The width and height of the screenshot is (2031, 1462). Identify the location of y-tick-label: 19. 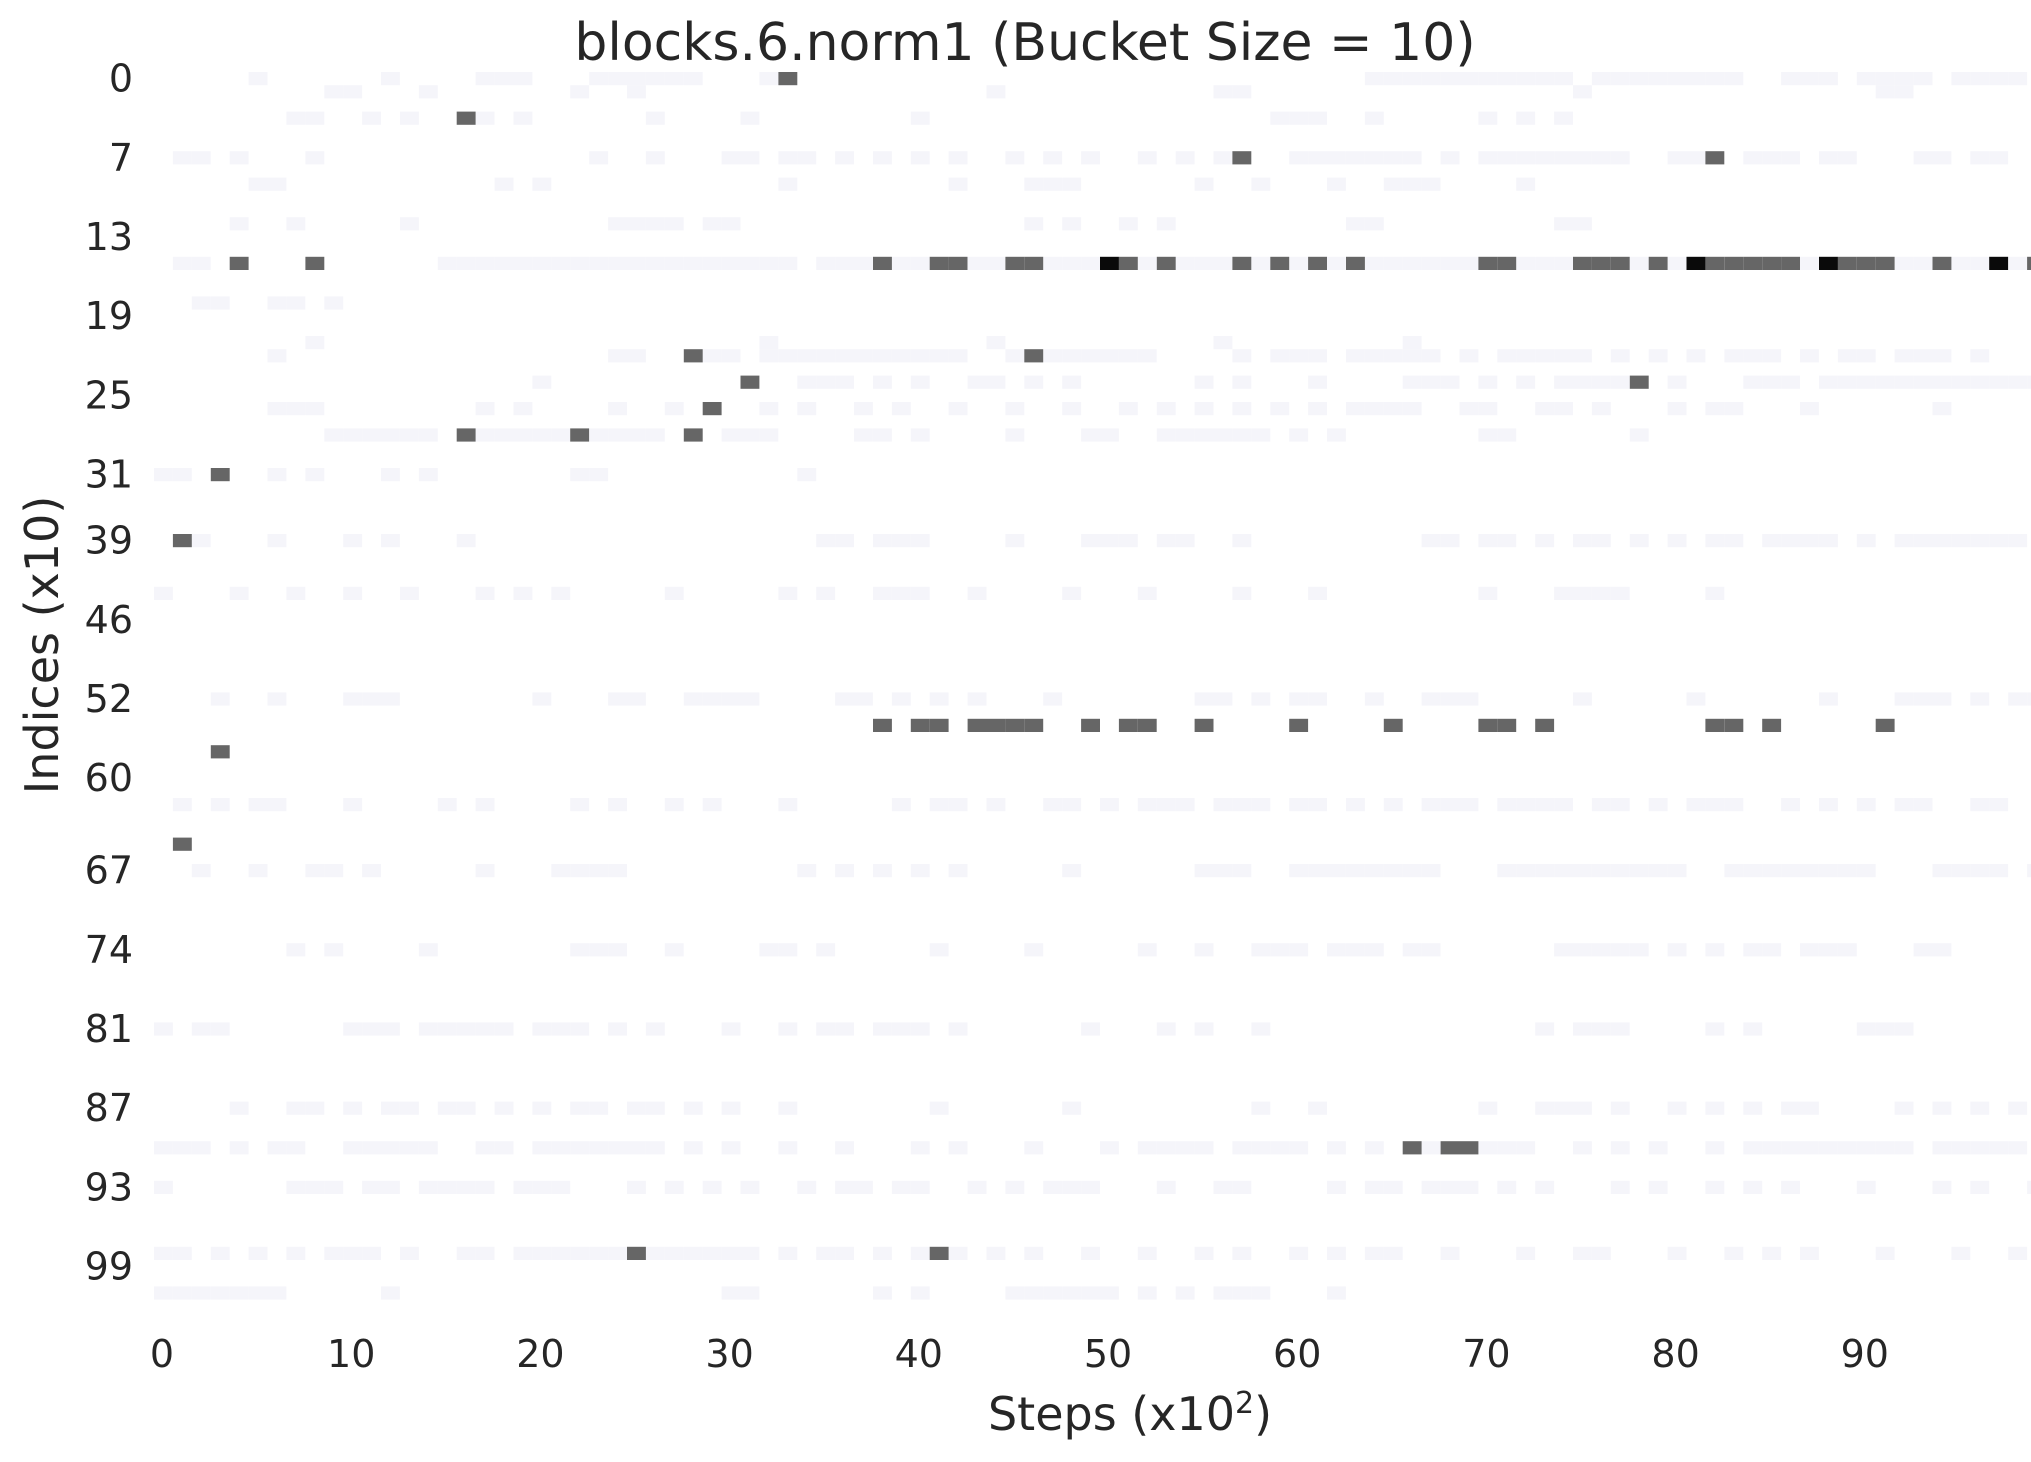
(109, 316).